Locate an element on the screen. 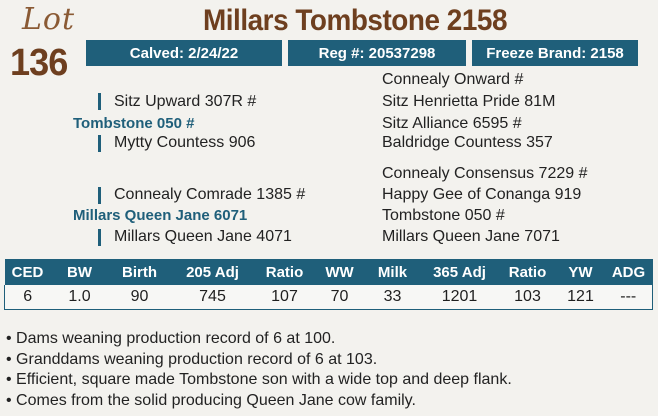  column-header: 365 Adj is located at coordinates (459, 272).